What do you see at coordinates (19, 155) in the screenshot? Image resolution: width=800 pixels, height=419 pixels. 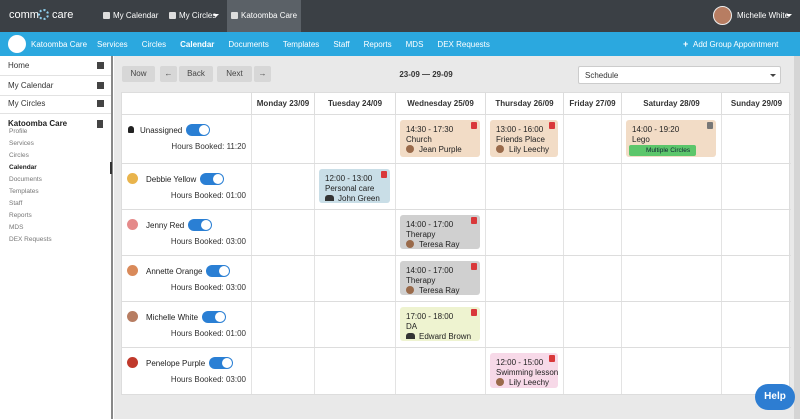 I see `sidebar-sub-item: Circles` at bounding box center [19, 155].